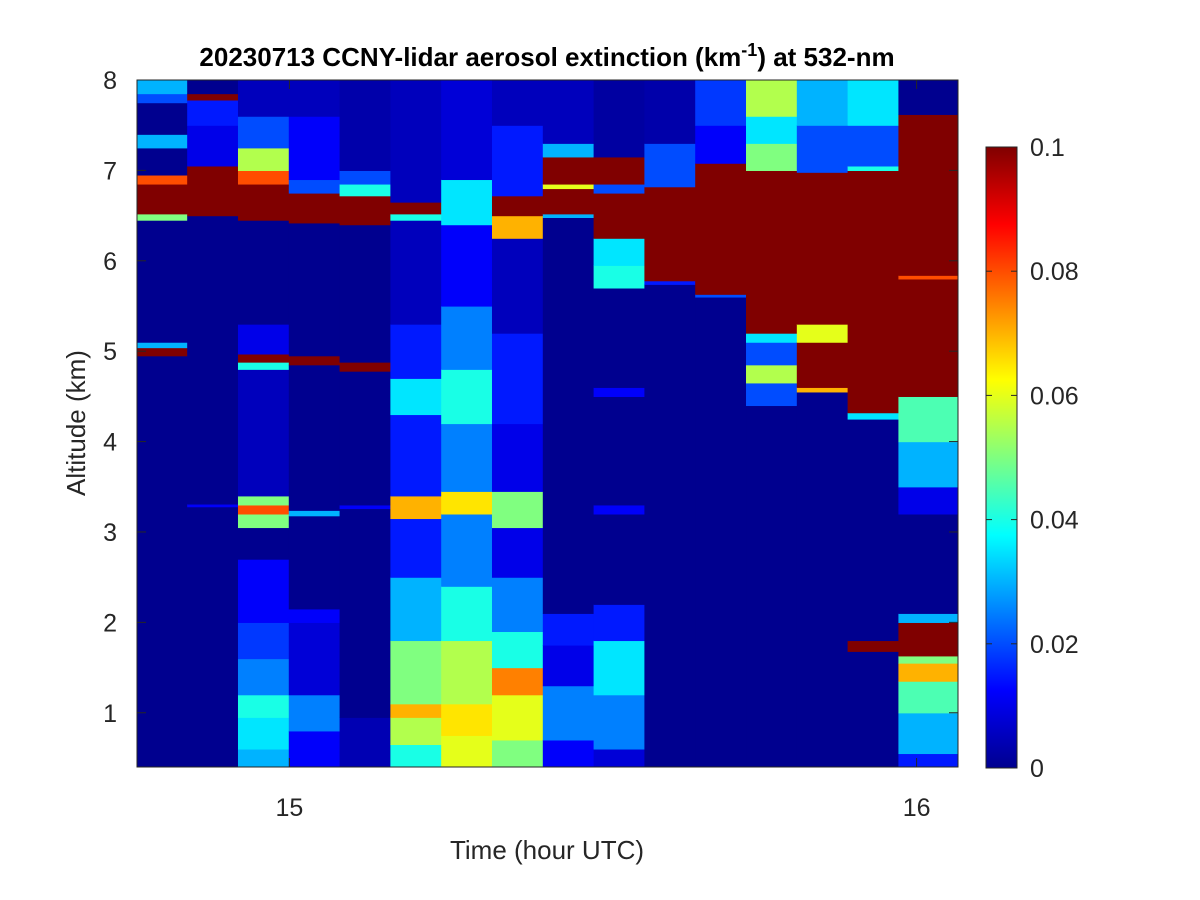  Describe the element at coordinates (110, 623) in the screenshot. I see `y-tick-label: 2` at that location.